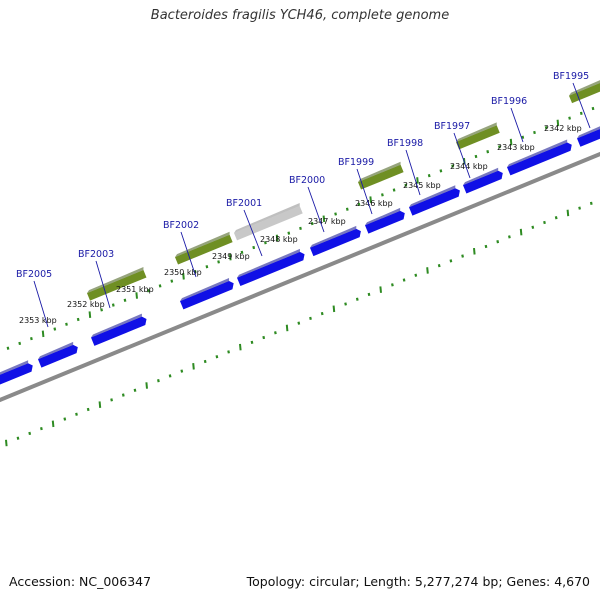 The height and width of the screenshot is (600, 600). I want to click on kbp-label-2347: 2347 kbp, so click(327, 221).